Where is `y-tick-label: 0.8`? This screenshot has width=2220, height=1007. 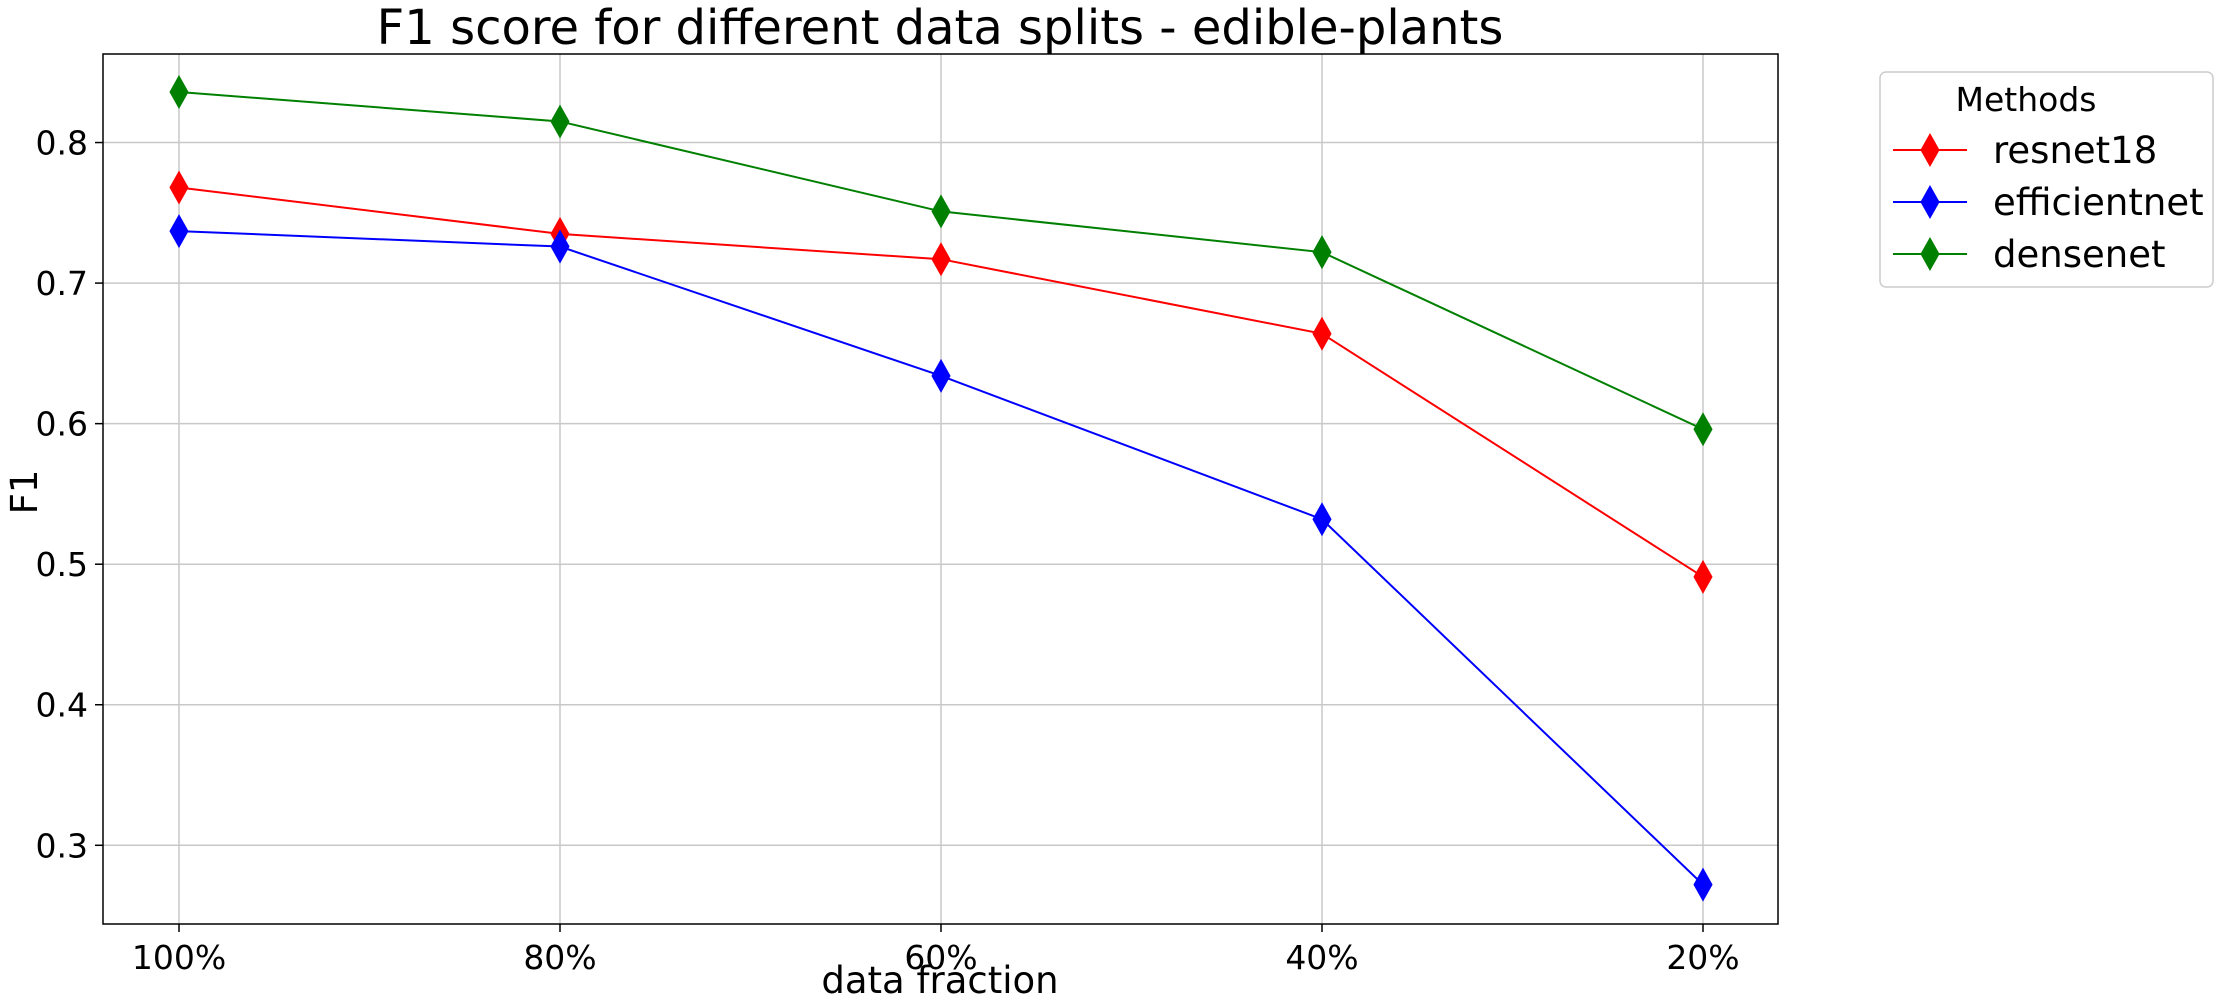 y-tick-label: 0.8 is located at coordinates (62, 143).